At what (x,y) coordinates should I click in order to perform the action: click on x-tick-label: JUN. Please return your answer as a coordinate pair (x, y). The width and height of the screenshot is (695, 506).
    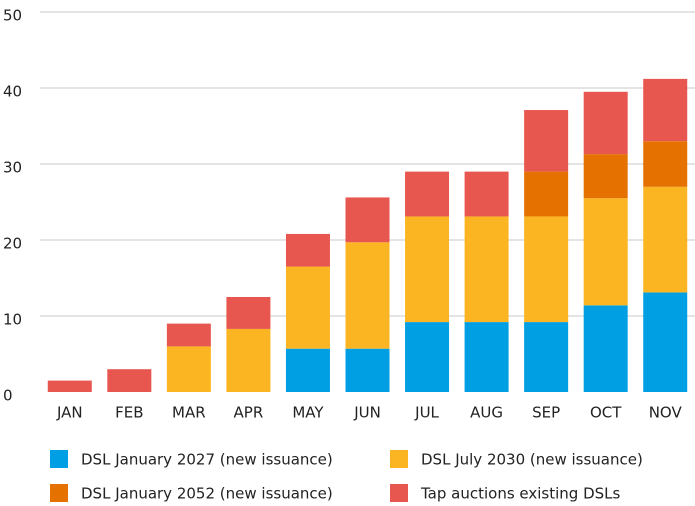
    Looking at the image, I should click on (367, 413).